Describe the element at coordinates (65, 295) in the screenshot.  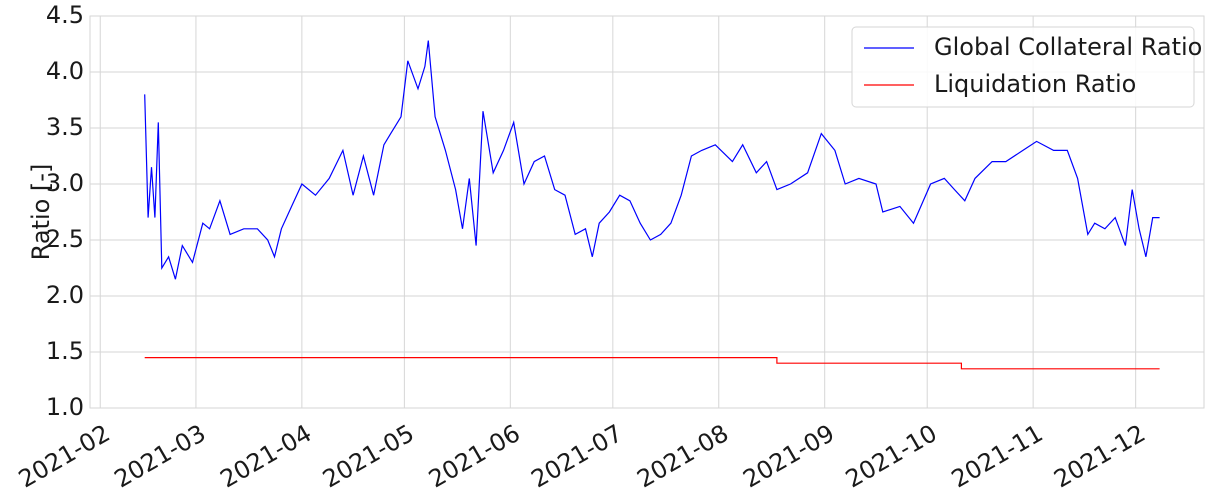
I see `y-tick-label: 2.0` at that location.